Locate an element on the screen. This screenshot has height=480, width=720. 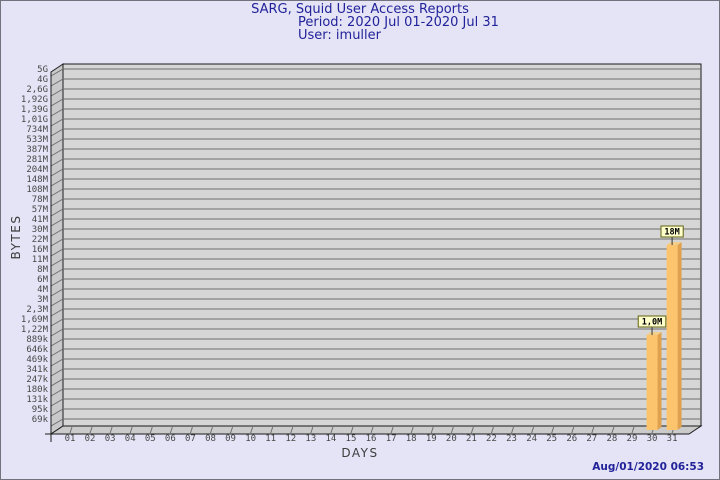
y-tick-label: 4G is located at coordinates (42, 80).